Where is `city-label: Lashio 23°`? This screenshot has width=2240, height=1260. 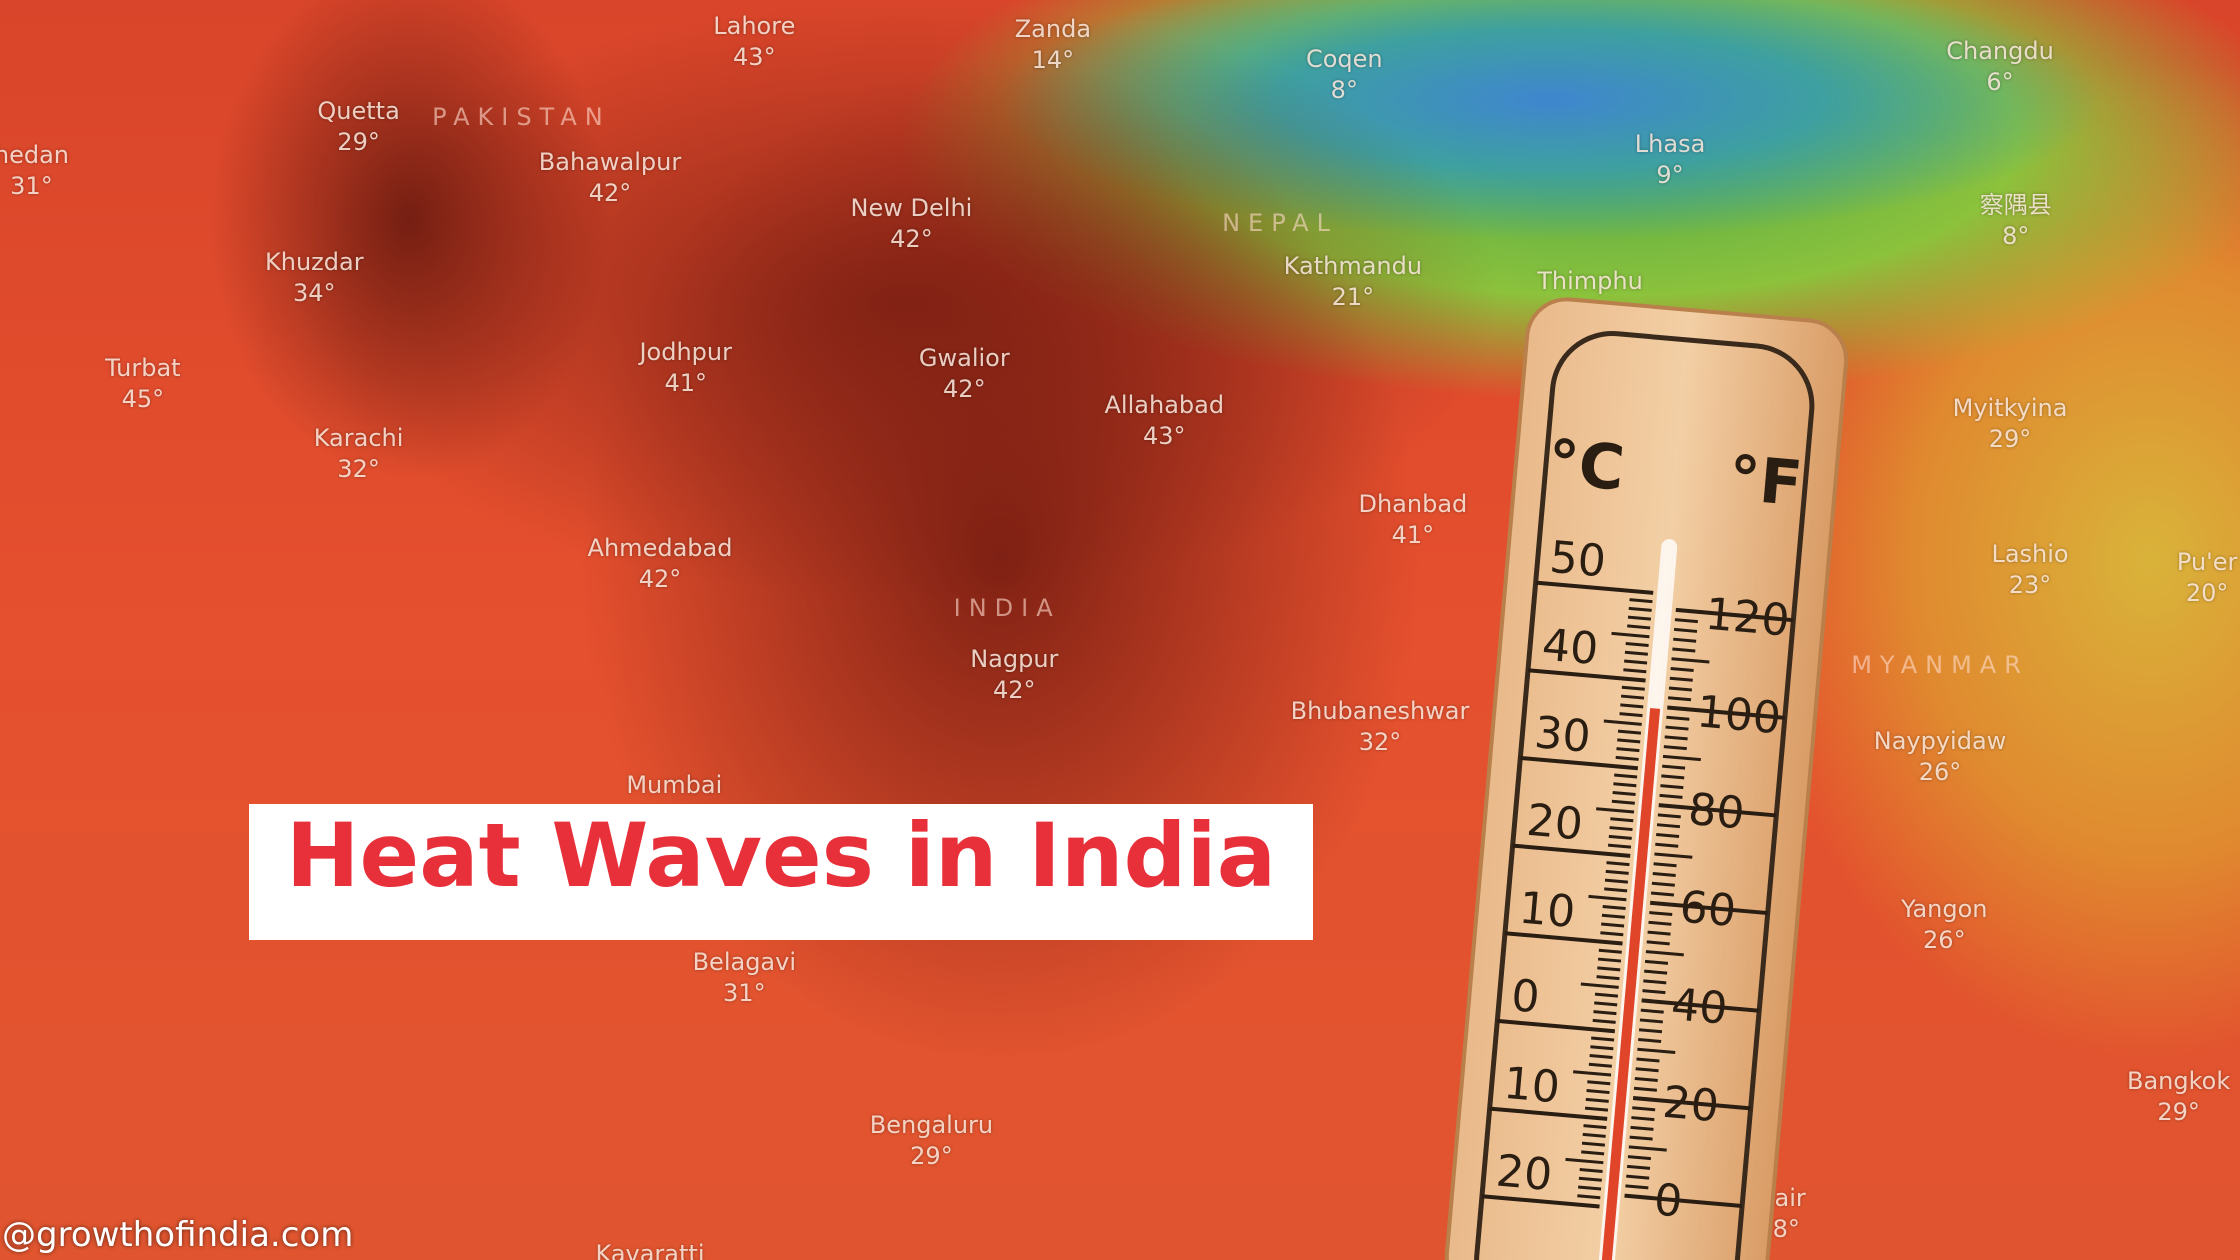 city-label: Lashio 23° is located at coordinates (2029, 570).